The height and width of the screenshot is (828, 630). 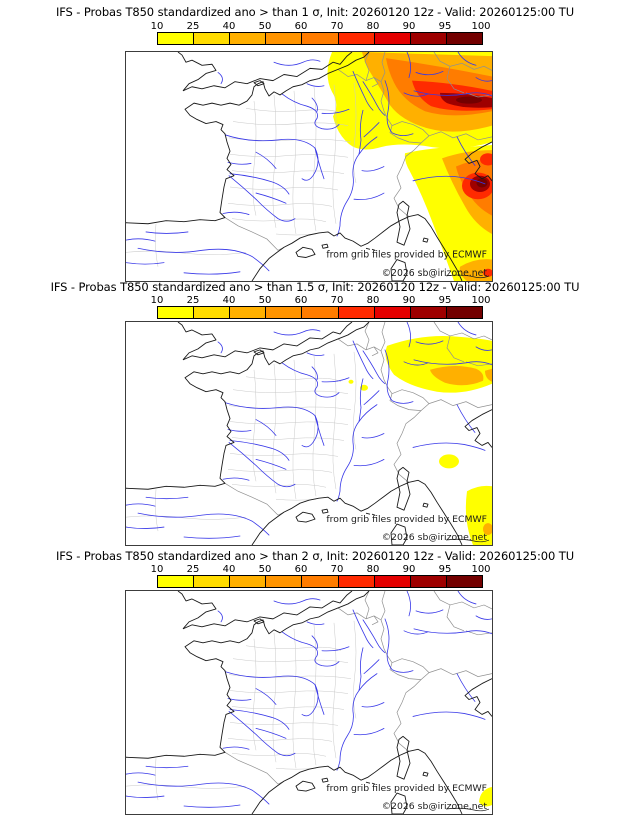 I want to click on panel2-colorbar: 10 25 40 50 60 70 80 90 95 100, so click(x=321, y=307).